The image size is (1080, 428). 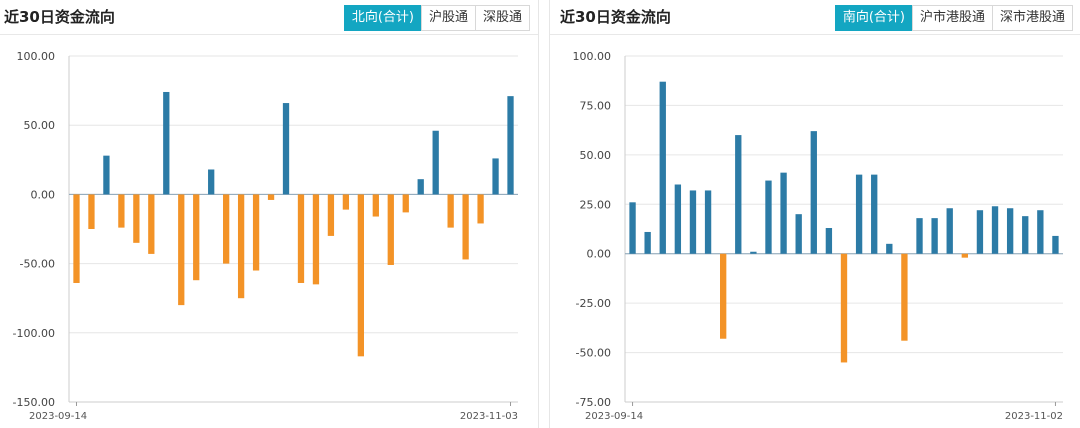 I want to click on tab-group: 南向(合计) 沪市港股通 深市港股通, so click(x=953, y=18).